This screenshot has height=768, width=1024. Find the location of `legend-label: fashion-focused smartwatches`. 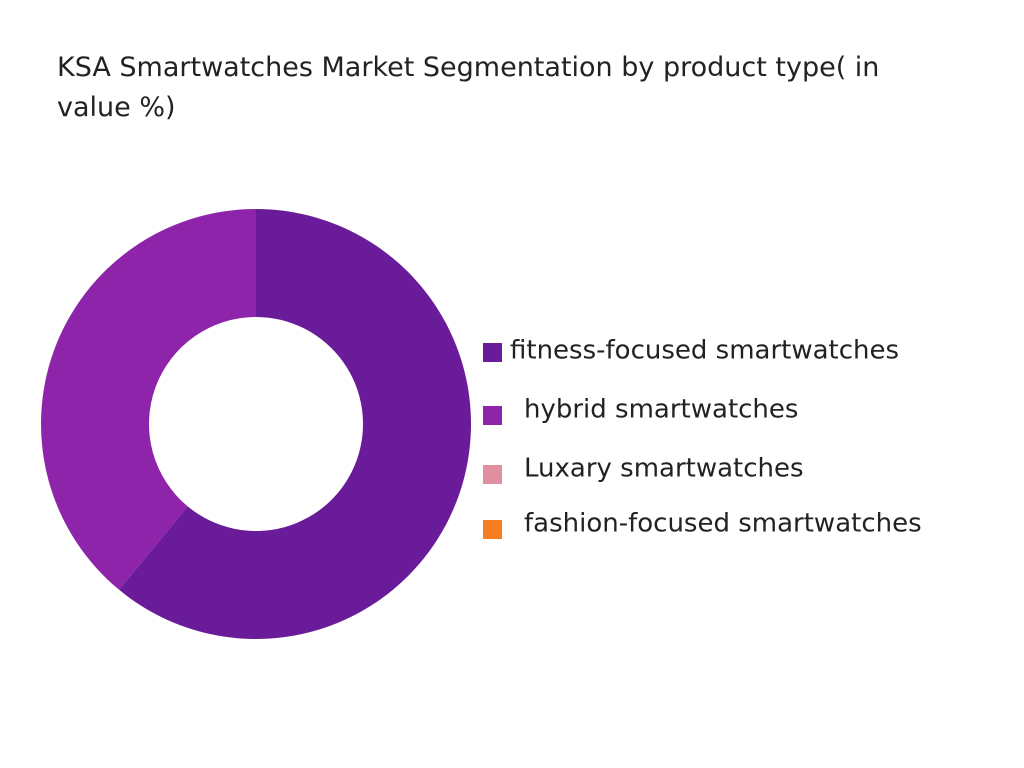

legend-label: fashion-focused smartwatches is located at coordinates (723, 524).